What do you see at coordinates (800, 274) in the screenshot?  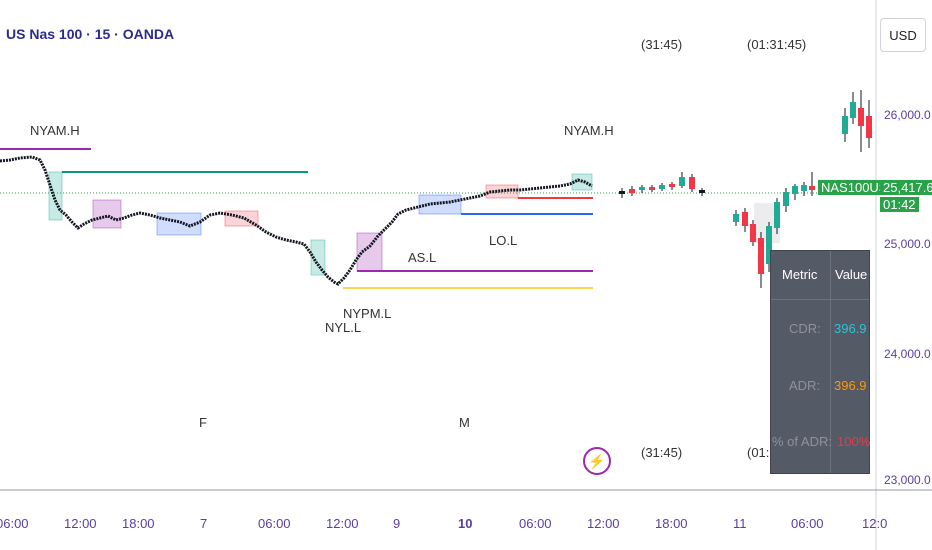 I see `header-metric: Metric` at bounding box center [800, 274].